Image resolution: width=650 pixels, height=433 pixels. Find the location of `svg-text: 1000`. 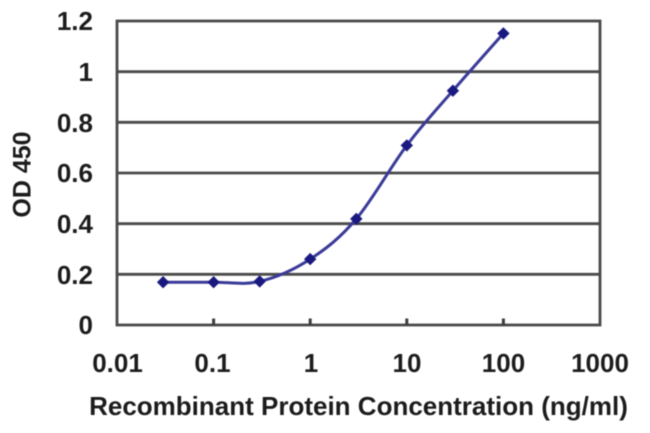

svg-text: 1000 is located at coordinates (600, 363).